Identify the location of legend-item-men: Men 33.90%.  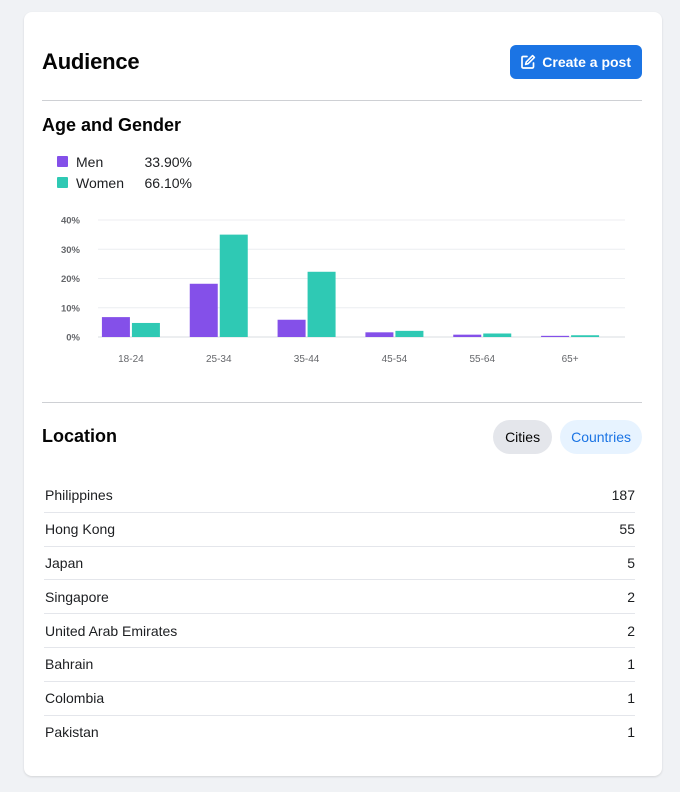
(124, 161).